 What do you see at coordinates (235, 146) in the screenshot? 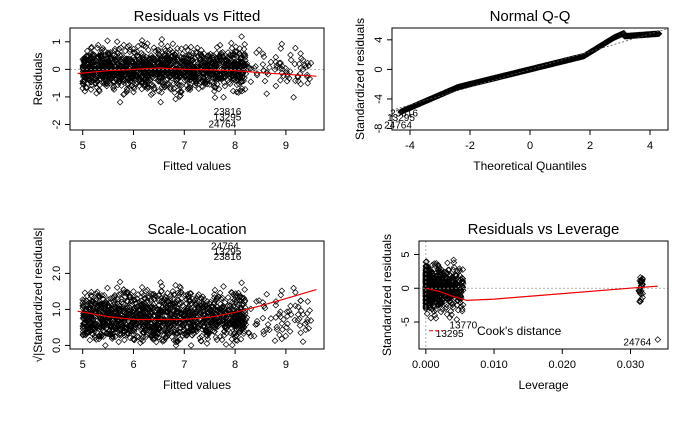
I see `x-tick-label: 8` at bounding box center [235, 146].